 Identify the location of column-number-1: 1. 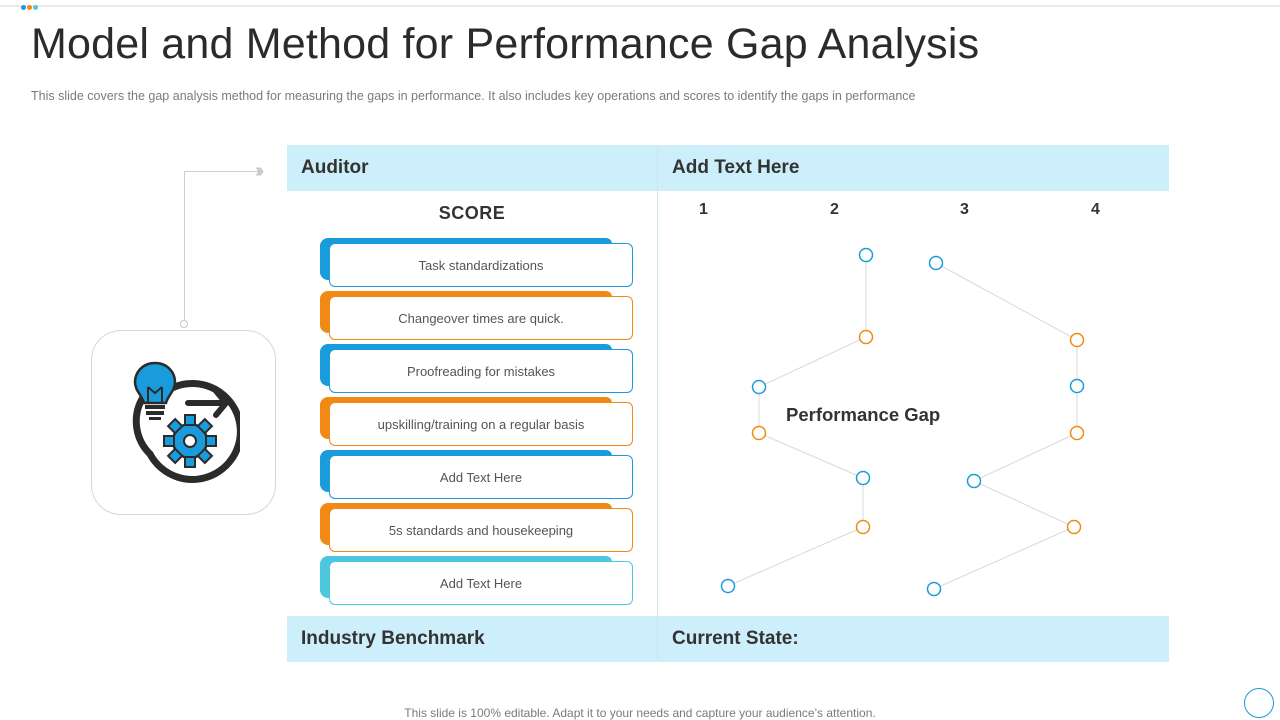
(703, 209).